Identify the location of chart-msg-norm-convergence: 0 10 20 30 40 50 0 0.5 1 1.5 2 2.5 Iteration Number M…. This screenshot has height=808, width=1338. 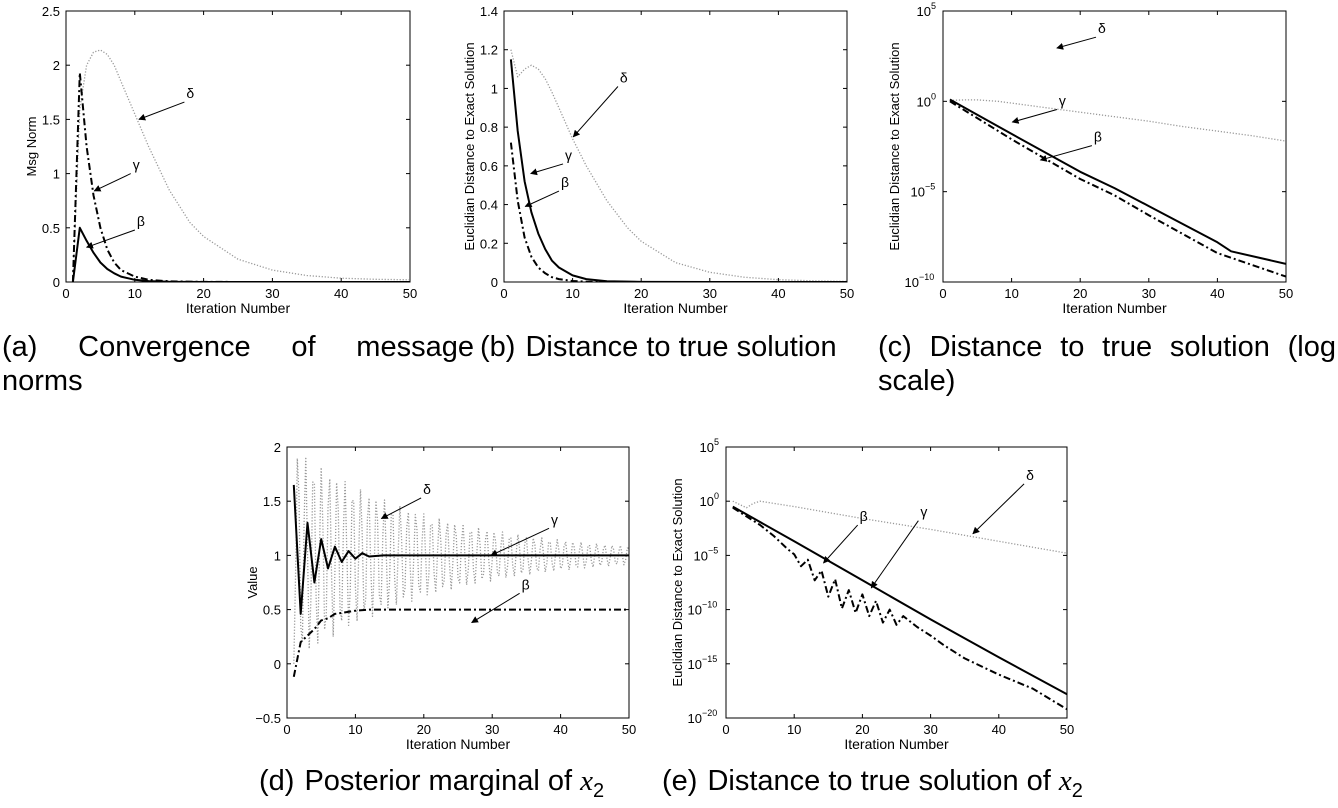
(220, 160).